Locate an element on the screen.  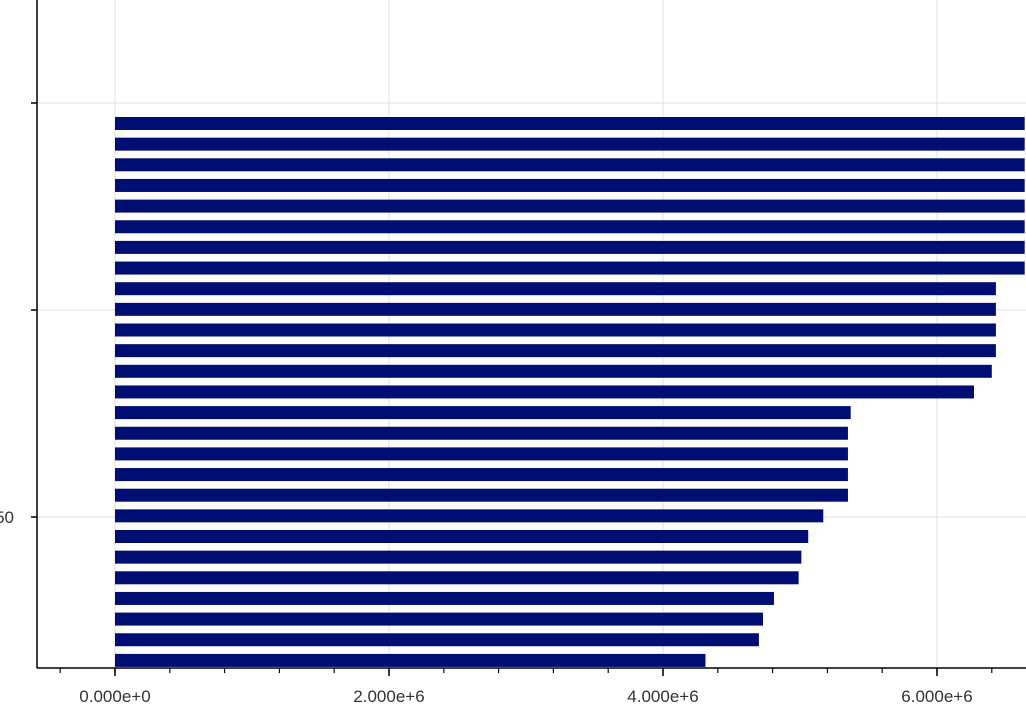
x-tick-label: 2.000e+6 is located at coordinates (388, 696).